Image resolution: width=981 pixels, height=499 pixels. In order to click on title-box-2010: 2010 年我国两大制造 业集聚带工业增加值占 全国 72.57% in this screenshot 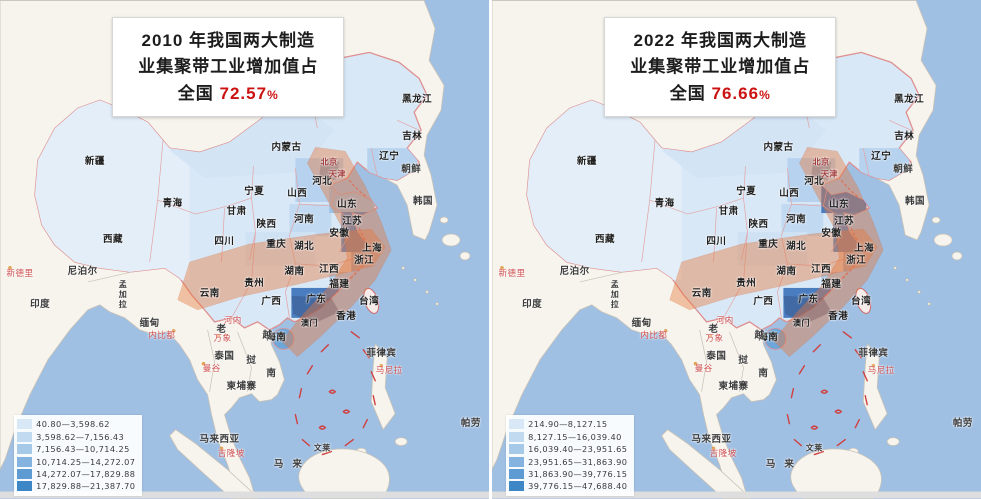, I will do `click(228, 66)`.